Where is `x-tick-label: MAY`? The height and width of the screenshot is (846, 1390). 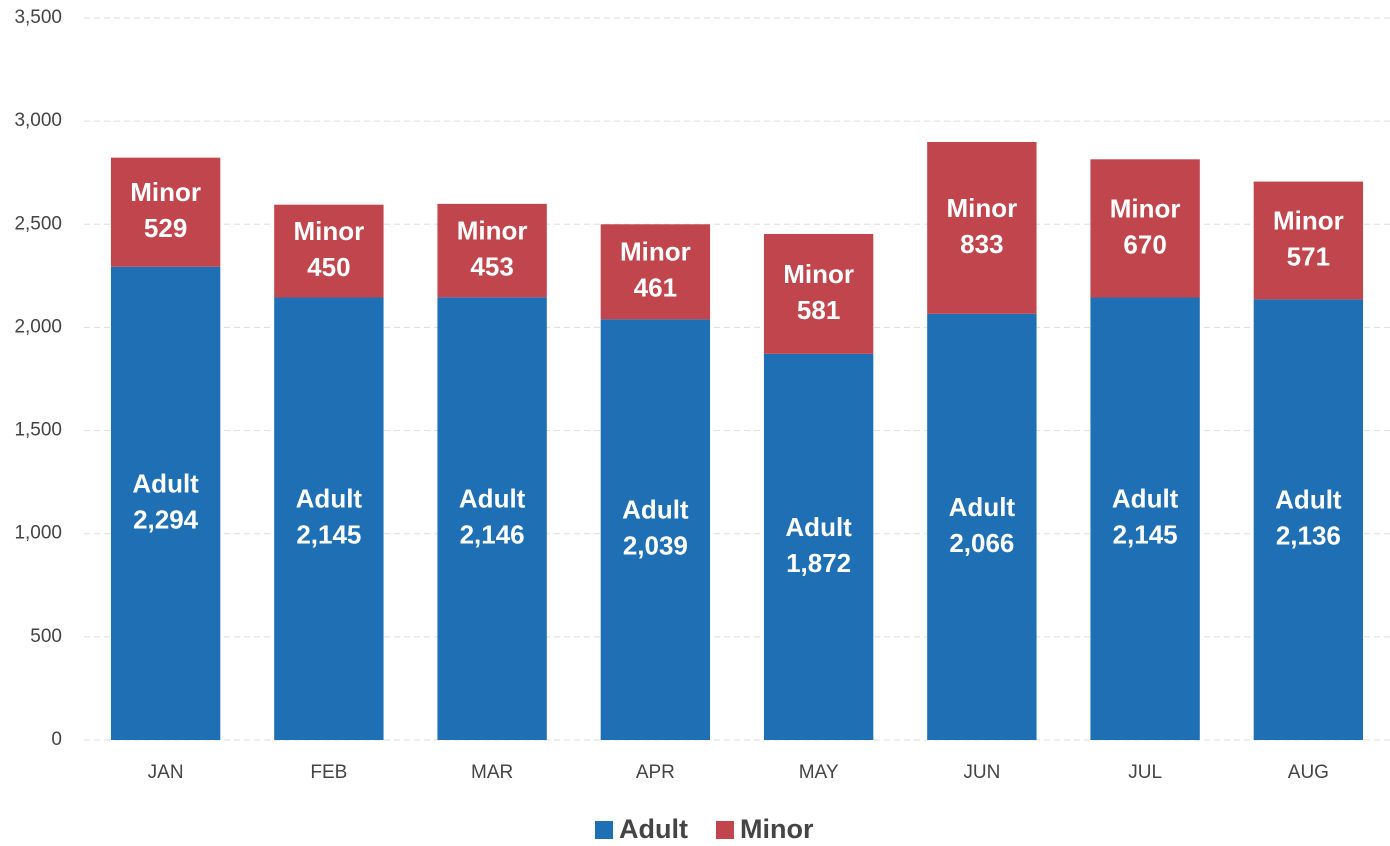
x-tick-label: MAY is located at coordinates (819, 772).